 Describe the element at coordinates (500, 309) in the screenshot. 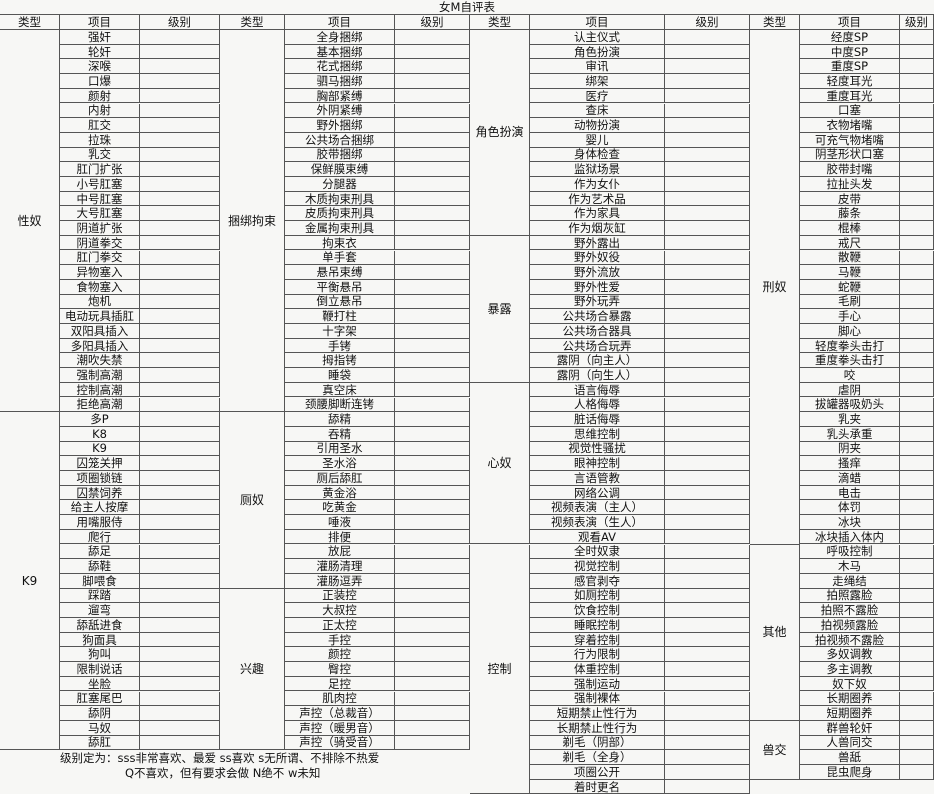

I see `section-type: 暴露` at that location.